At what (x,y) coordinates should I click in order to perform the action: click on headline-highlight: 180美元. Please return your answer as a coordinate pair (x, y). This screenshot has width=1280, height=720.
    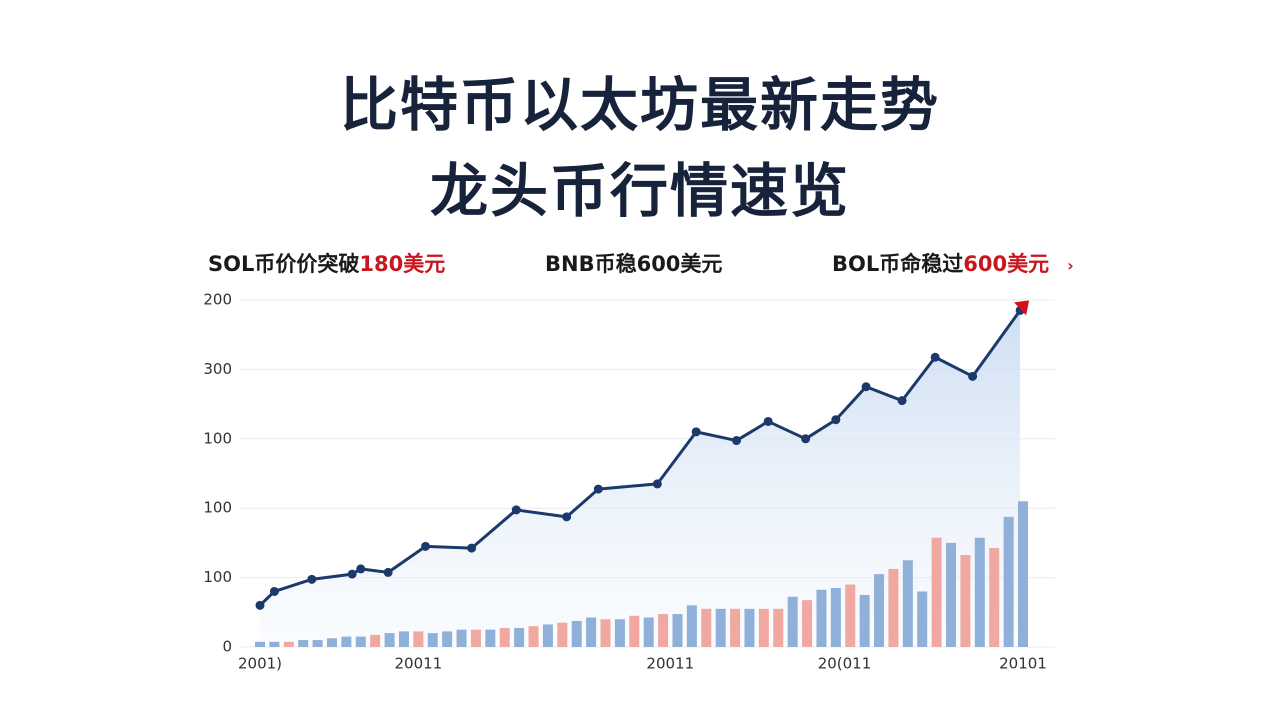
    Looking at the image, I should click on (402, 264).